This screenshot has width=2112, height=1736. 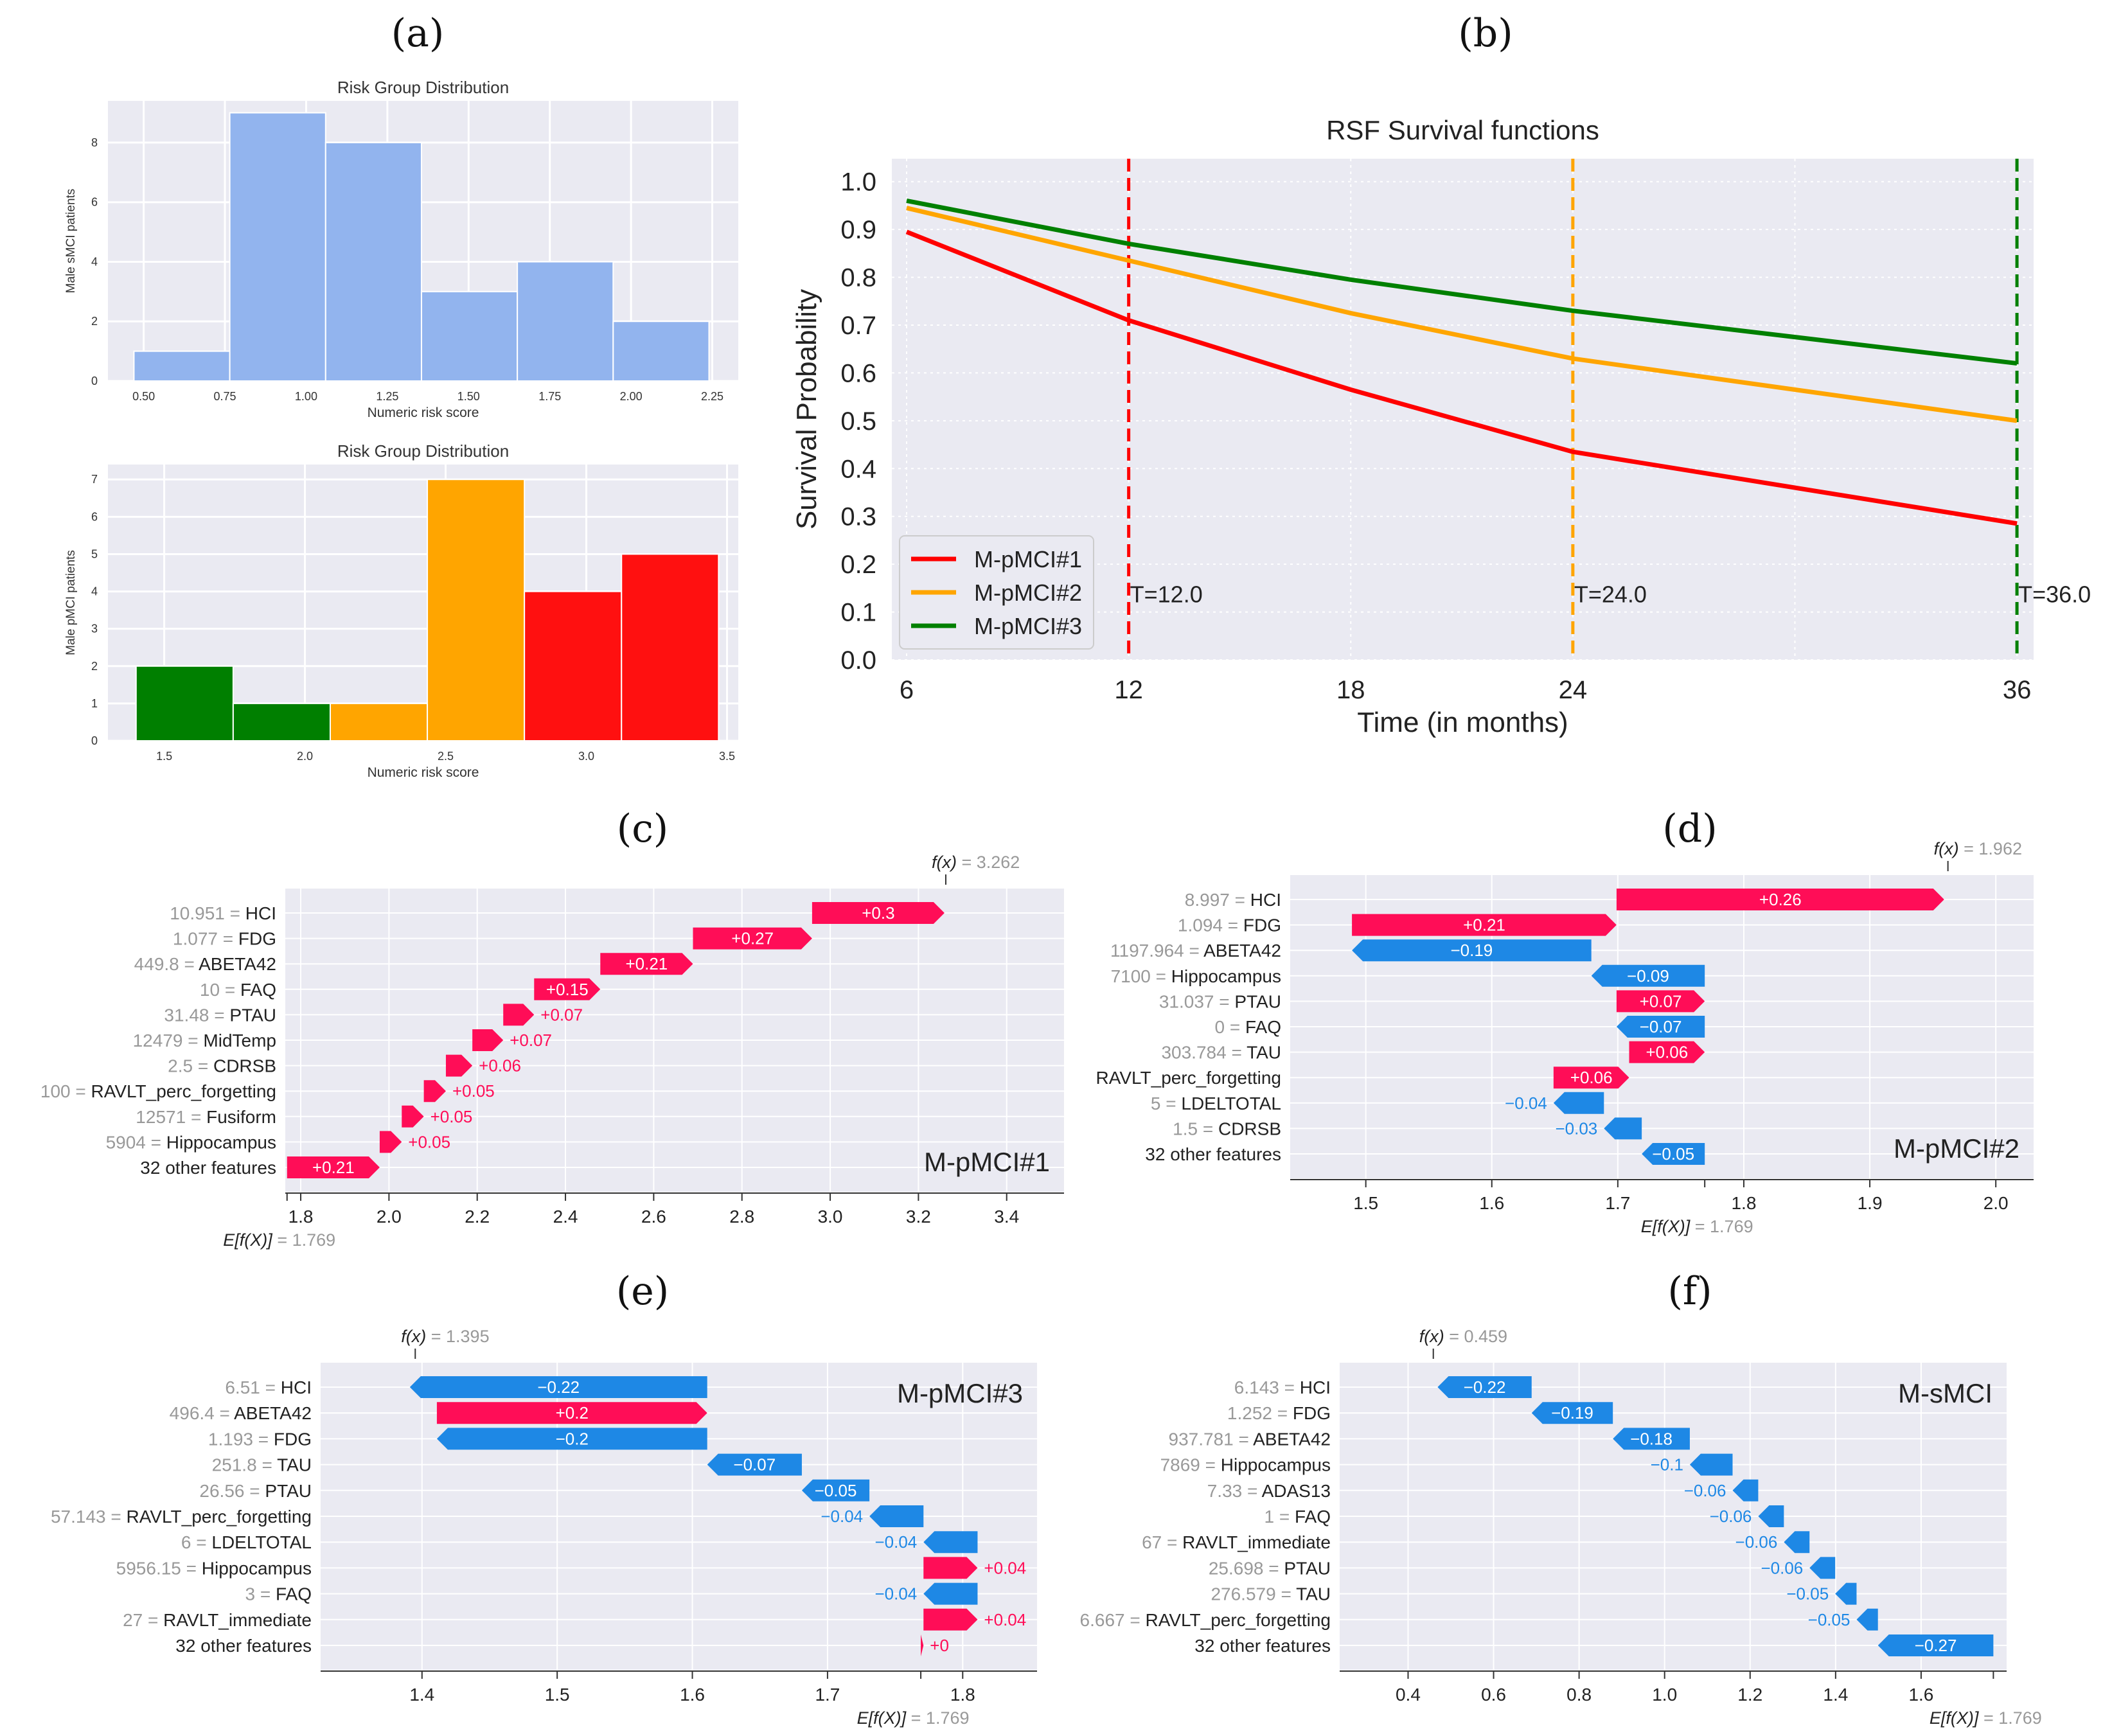 I want to click on feature-name: 32 other features, so click(x=1263, y=1646).